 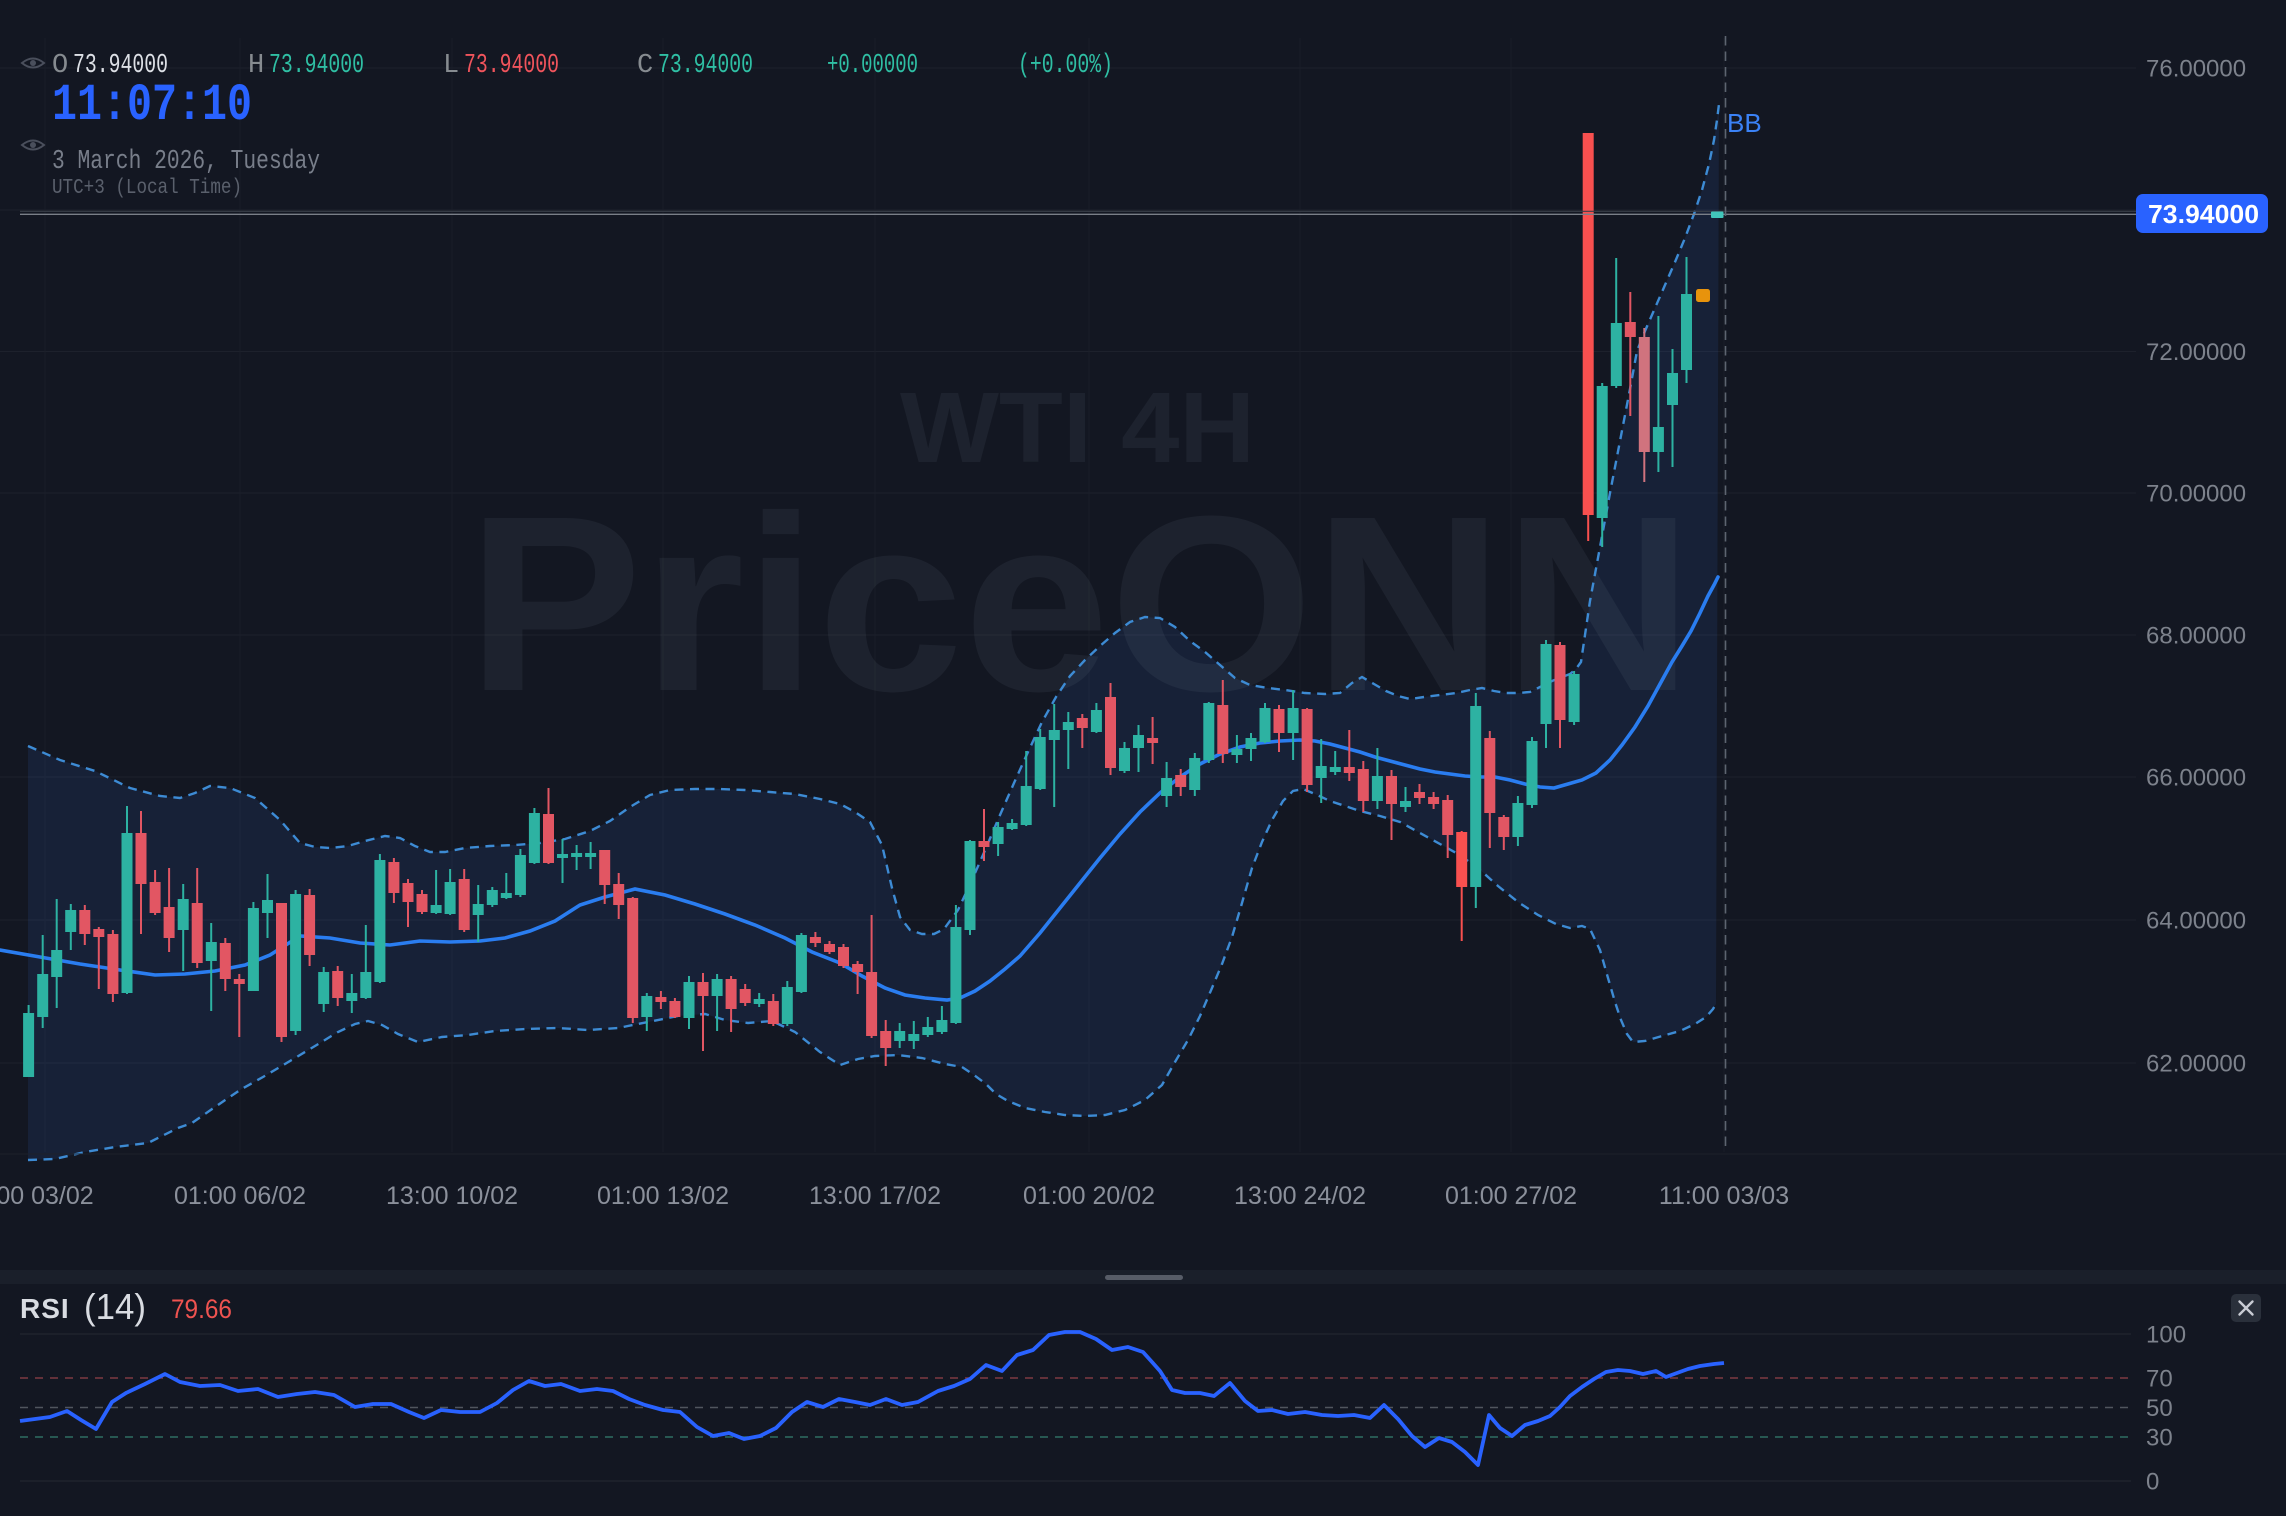 I want to click on svg-text: (14), so click(x=115, y=1306).